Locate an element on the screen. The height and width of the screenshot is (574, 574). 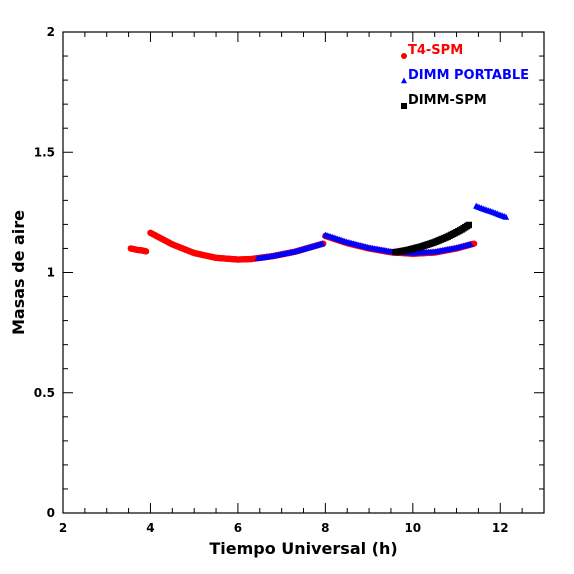
y-axis-title: Masas de aire is located at coordinates (18, 272).